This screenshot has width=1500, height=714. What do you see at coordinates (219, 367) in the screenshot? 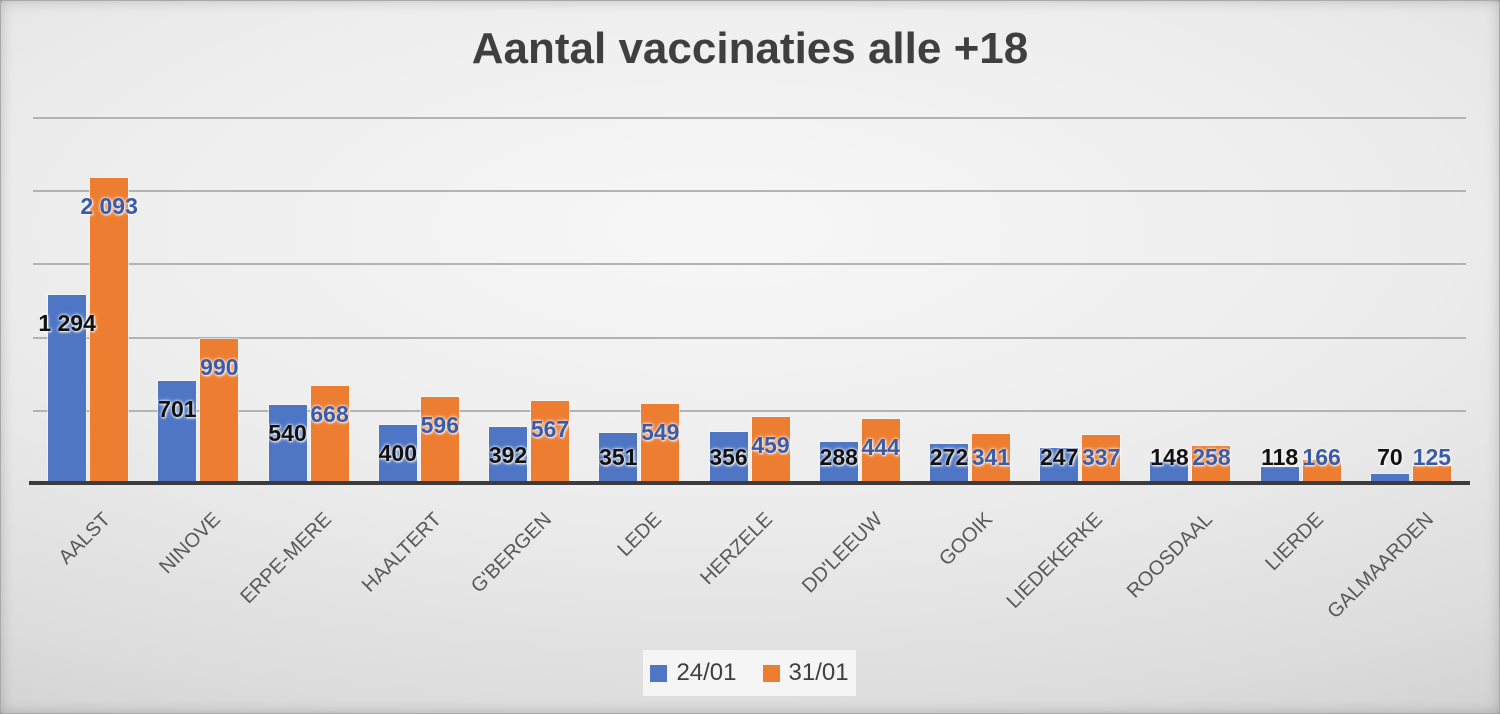
I see `value-label-31-01-ninove: 990` at bounding box center [219, 367].